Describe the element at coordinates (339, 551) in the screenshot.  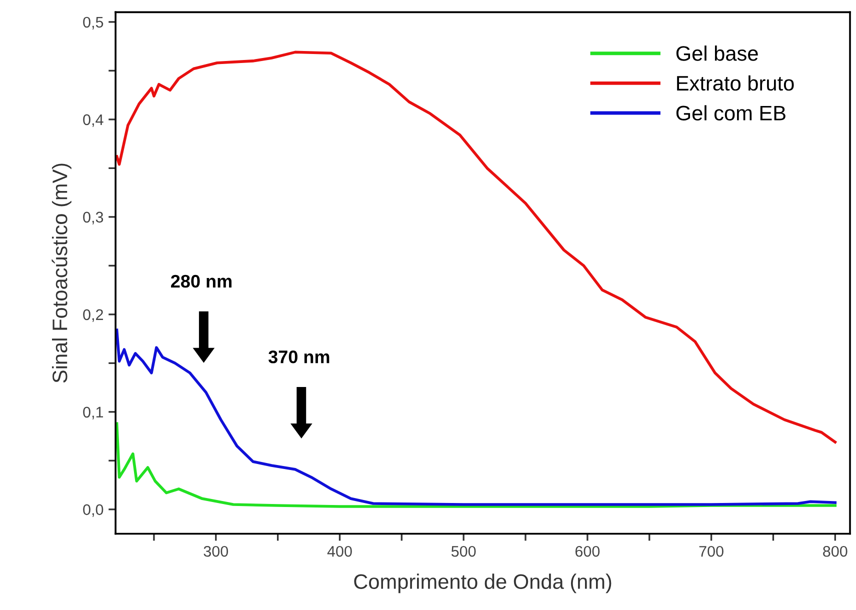
I see `x-tick-label: 400` at that location.